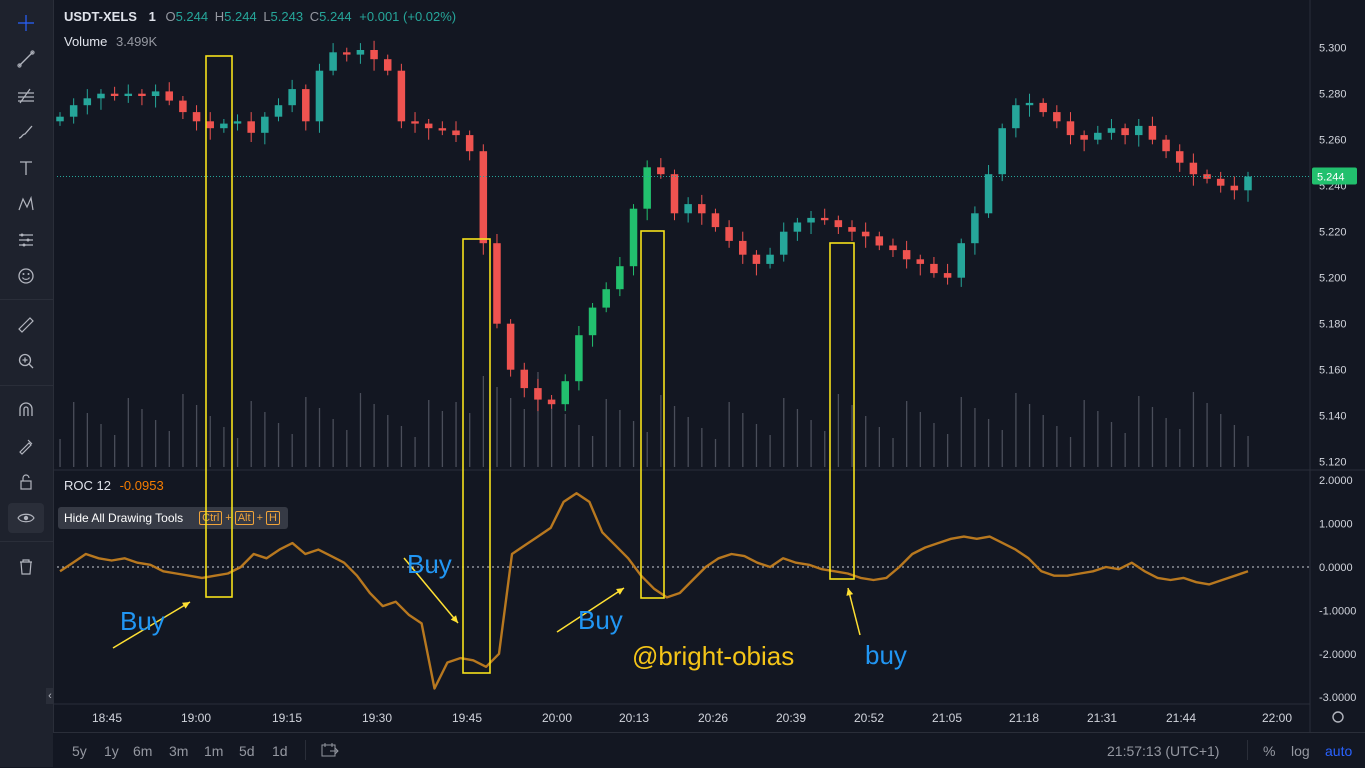  What do you see at coordinates (26, 410) in the screenshot?
I see `magnet-icon` at bounding box center [26, 410].